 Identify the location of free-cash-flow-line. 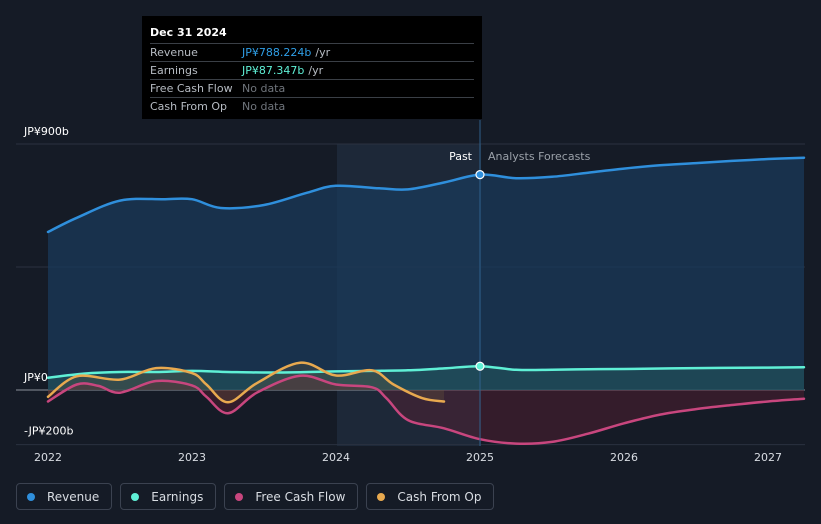
(426, 409).